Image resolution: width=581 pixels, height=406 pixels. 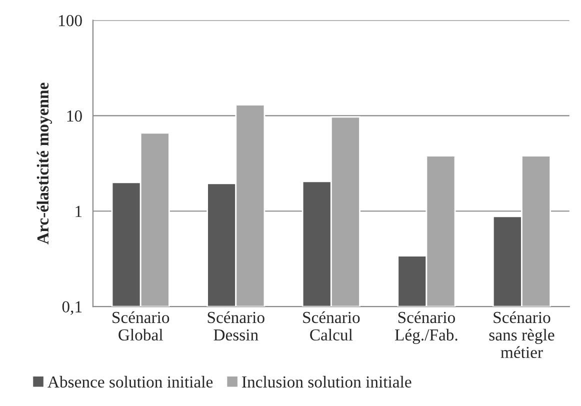 What do you see at coordinates (236, 326) in the screenshot?
I see `x-tick-label: Scénario Dessin` at bounding box center [236, 326].